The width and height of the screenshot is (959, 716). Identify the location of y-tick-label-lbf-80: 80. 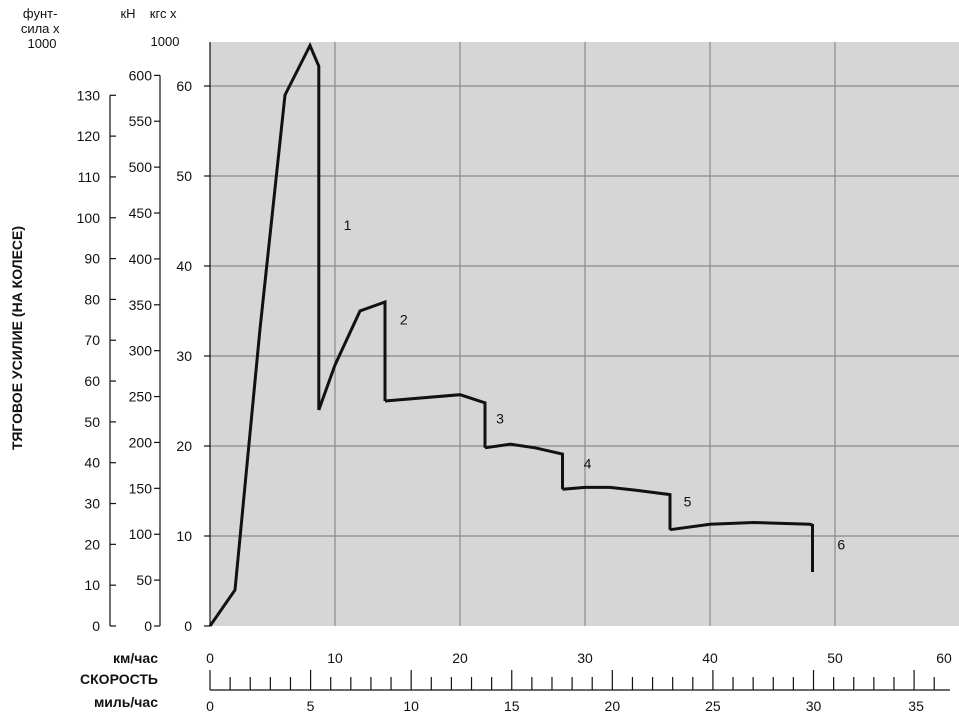
(92, 299).